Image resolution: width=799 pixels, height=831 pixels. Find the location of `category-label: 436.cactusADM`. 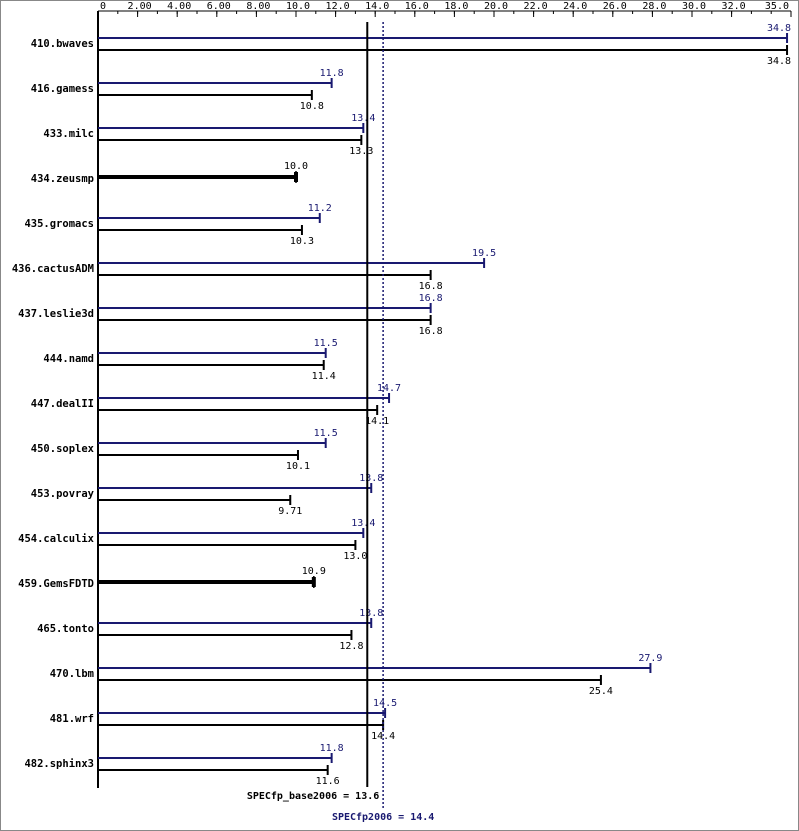

category-label: 436.cactusADM is located at coordinates (53, 269).